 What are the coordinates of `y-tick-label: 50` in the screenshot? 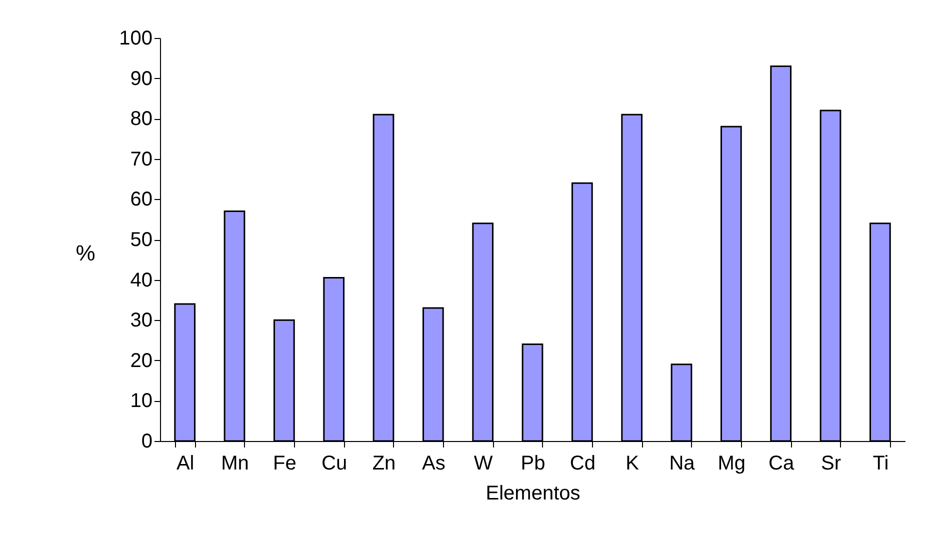 It's located at (141, 240).